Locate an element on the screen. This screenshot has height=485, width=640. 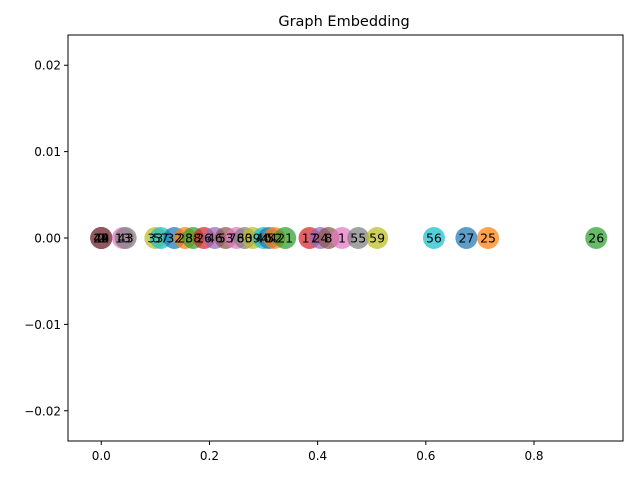
point-label: 17 is located at coordinates (310, 238).